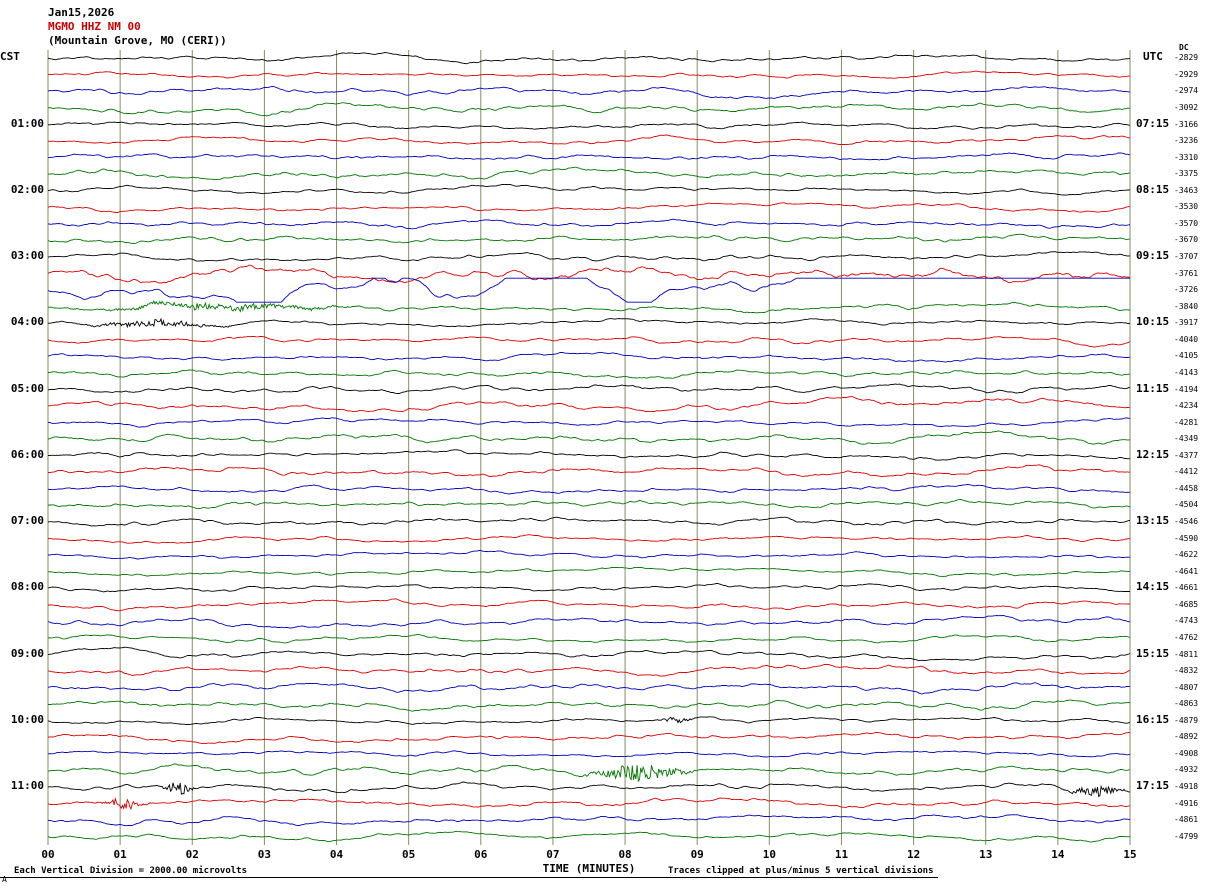  I want to click on hour-label-cst: 01:00, so click(27, 123).